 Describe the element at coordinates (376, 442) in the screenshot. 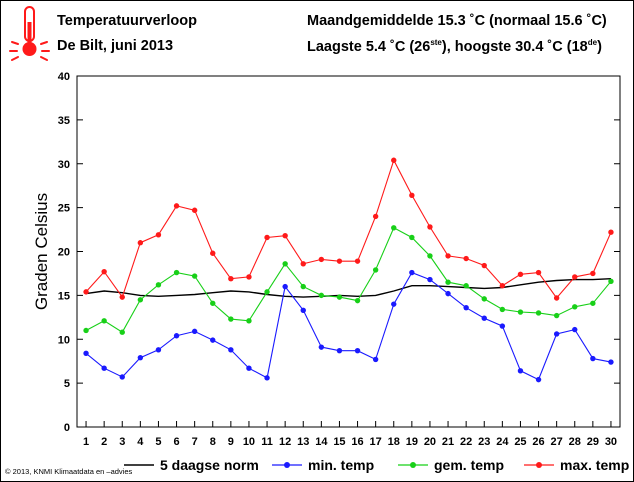

I see `x-tick-label: 17` at that location.